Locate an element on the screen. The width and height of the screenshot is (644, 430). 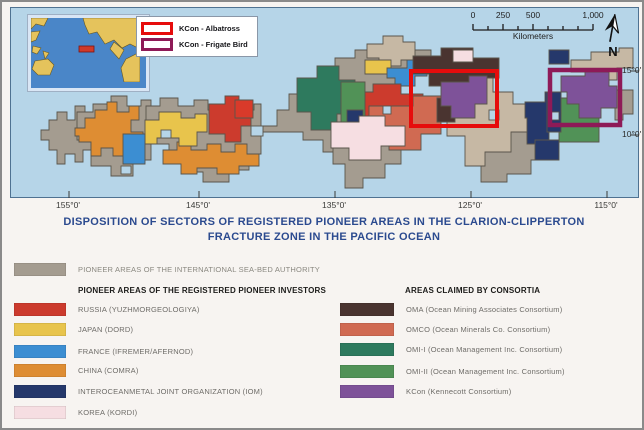
legend-row-kcon: KCon (Kennecott Consortium) is located at coordinates (425, 391).